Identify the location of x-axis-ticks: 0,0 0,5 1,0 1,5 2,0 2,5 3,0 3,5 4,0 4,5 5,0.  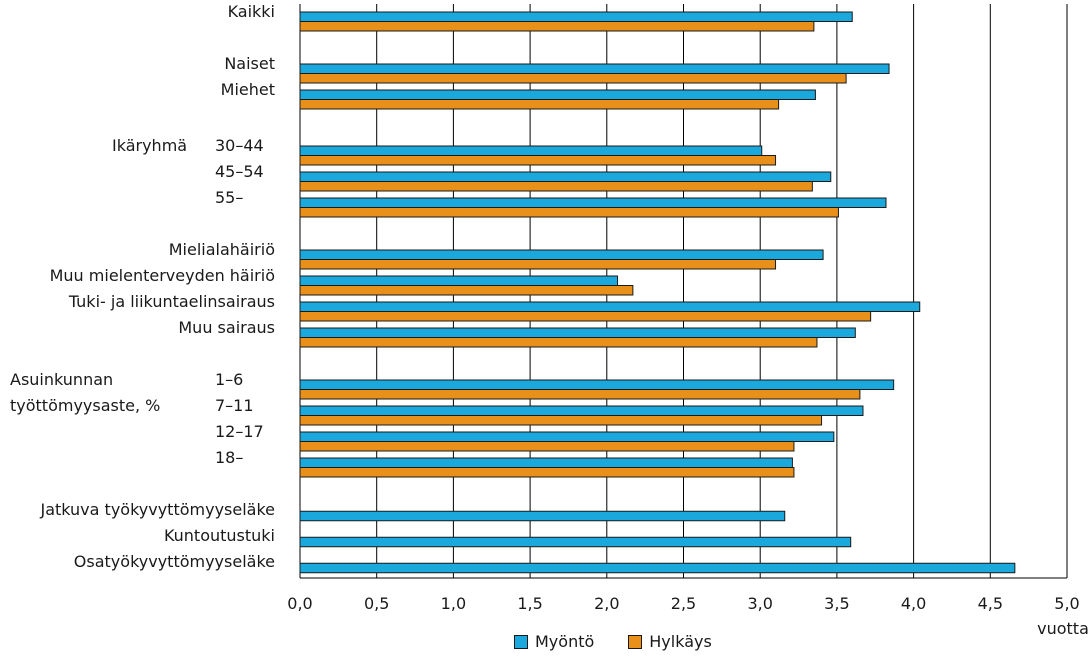
(683, 603).